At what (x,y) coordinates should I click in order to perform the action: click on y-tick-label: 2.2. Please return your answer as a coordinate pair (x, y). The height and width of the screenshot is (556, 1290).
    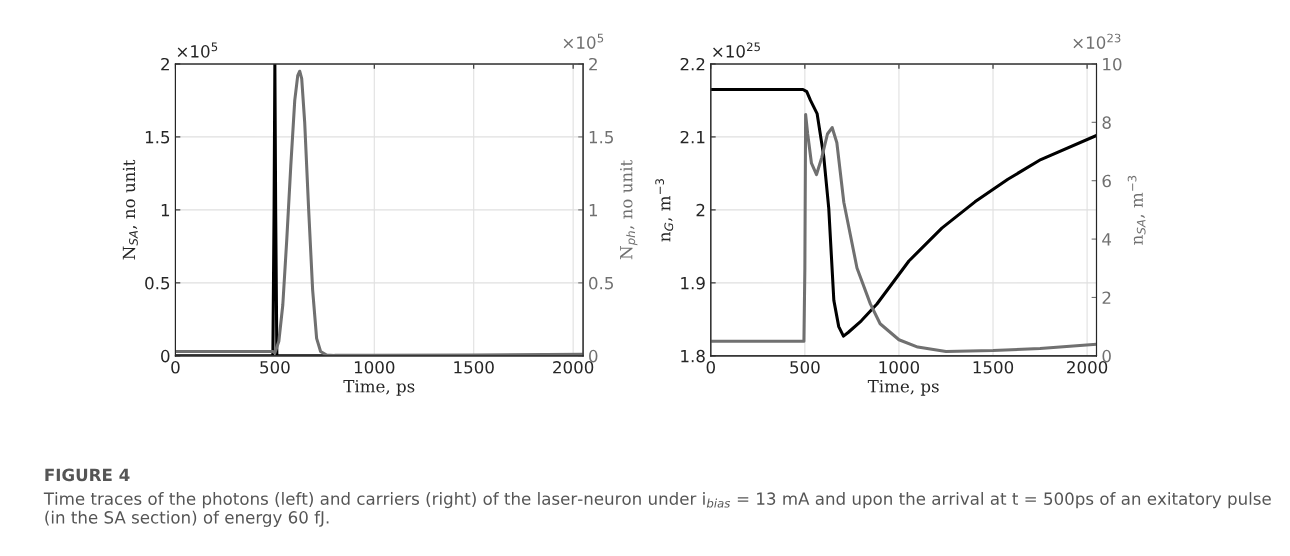
    Looking at the image, I should click on (692, 64).